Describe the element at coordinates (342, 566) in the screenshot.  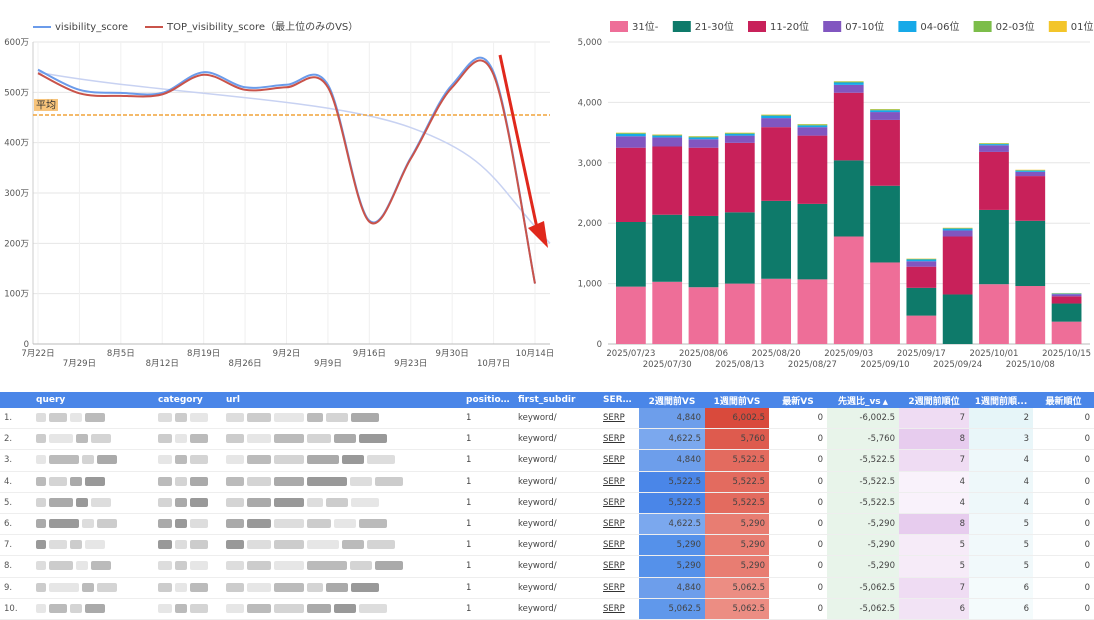
I see `url-cell-redacted` at that location.